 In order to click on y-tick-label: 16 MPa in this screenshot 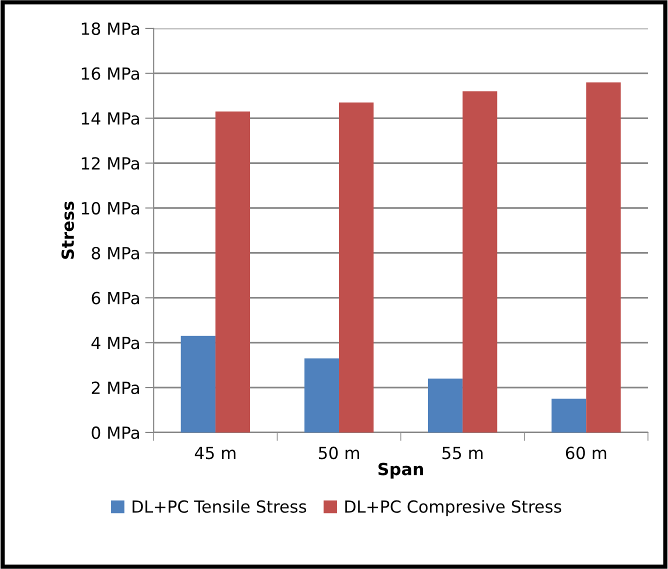, I will do `click(110, 73)`.